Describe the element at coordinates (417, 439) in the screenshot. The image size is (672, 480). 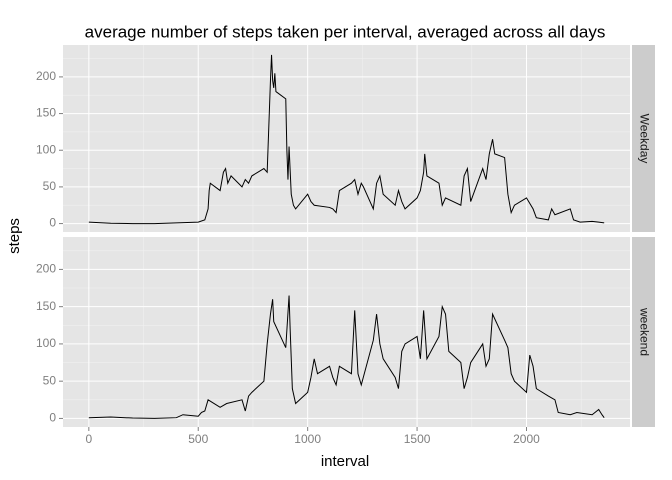
I see `x-tick-label: 1500` at that location.